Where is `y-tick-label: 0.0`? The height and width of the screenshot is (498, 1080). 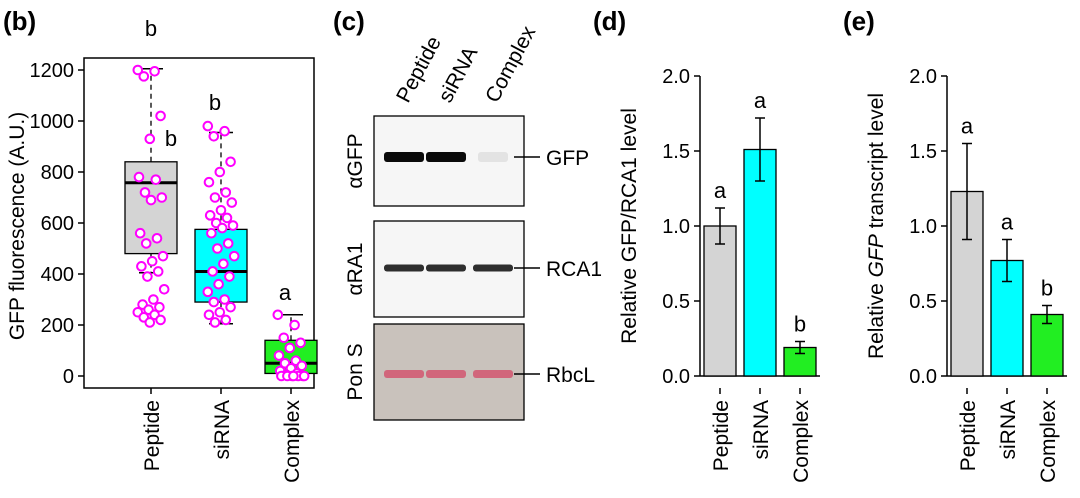 y-tick-label: 0.0 is located at coordinates (676, 377).